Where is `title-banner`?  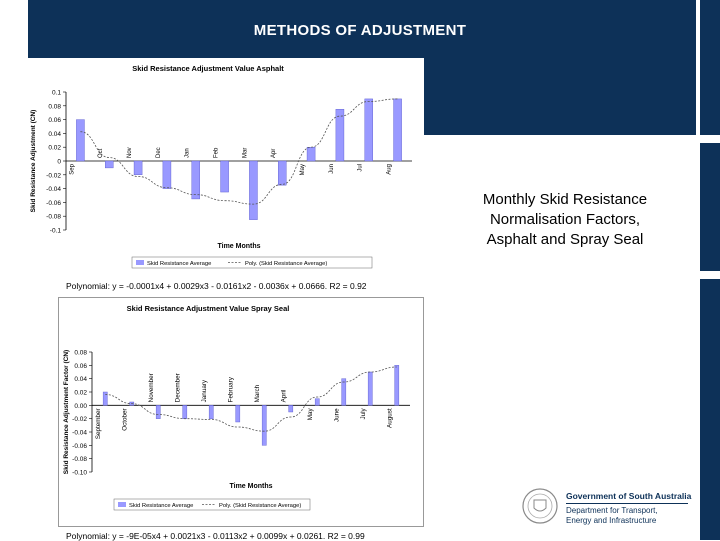
title-banner is located at coordinates (362, 29).